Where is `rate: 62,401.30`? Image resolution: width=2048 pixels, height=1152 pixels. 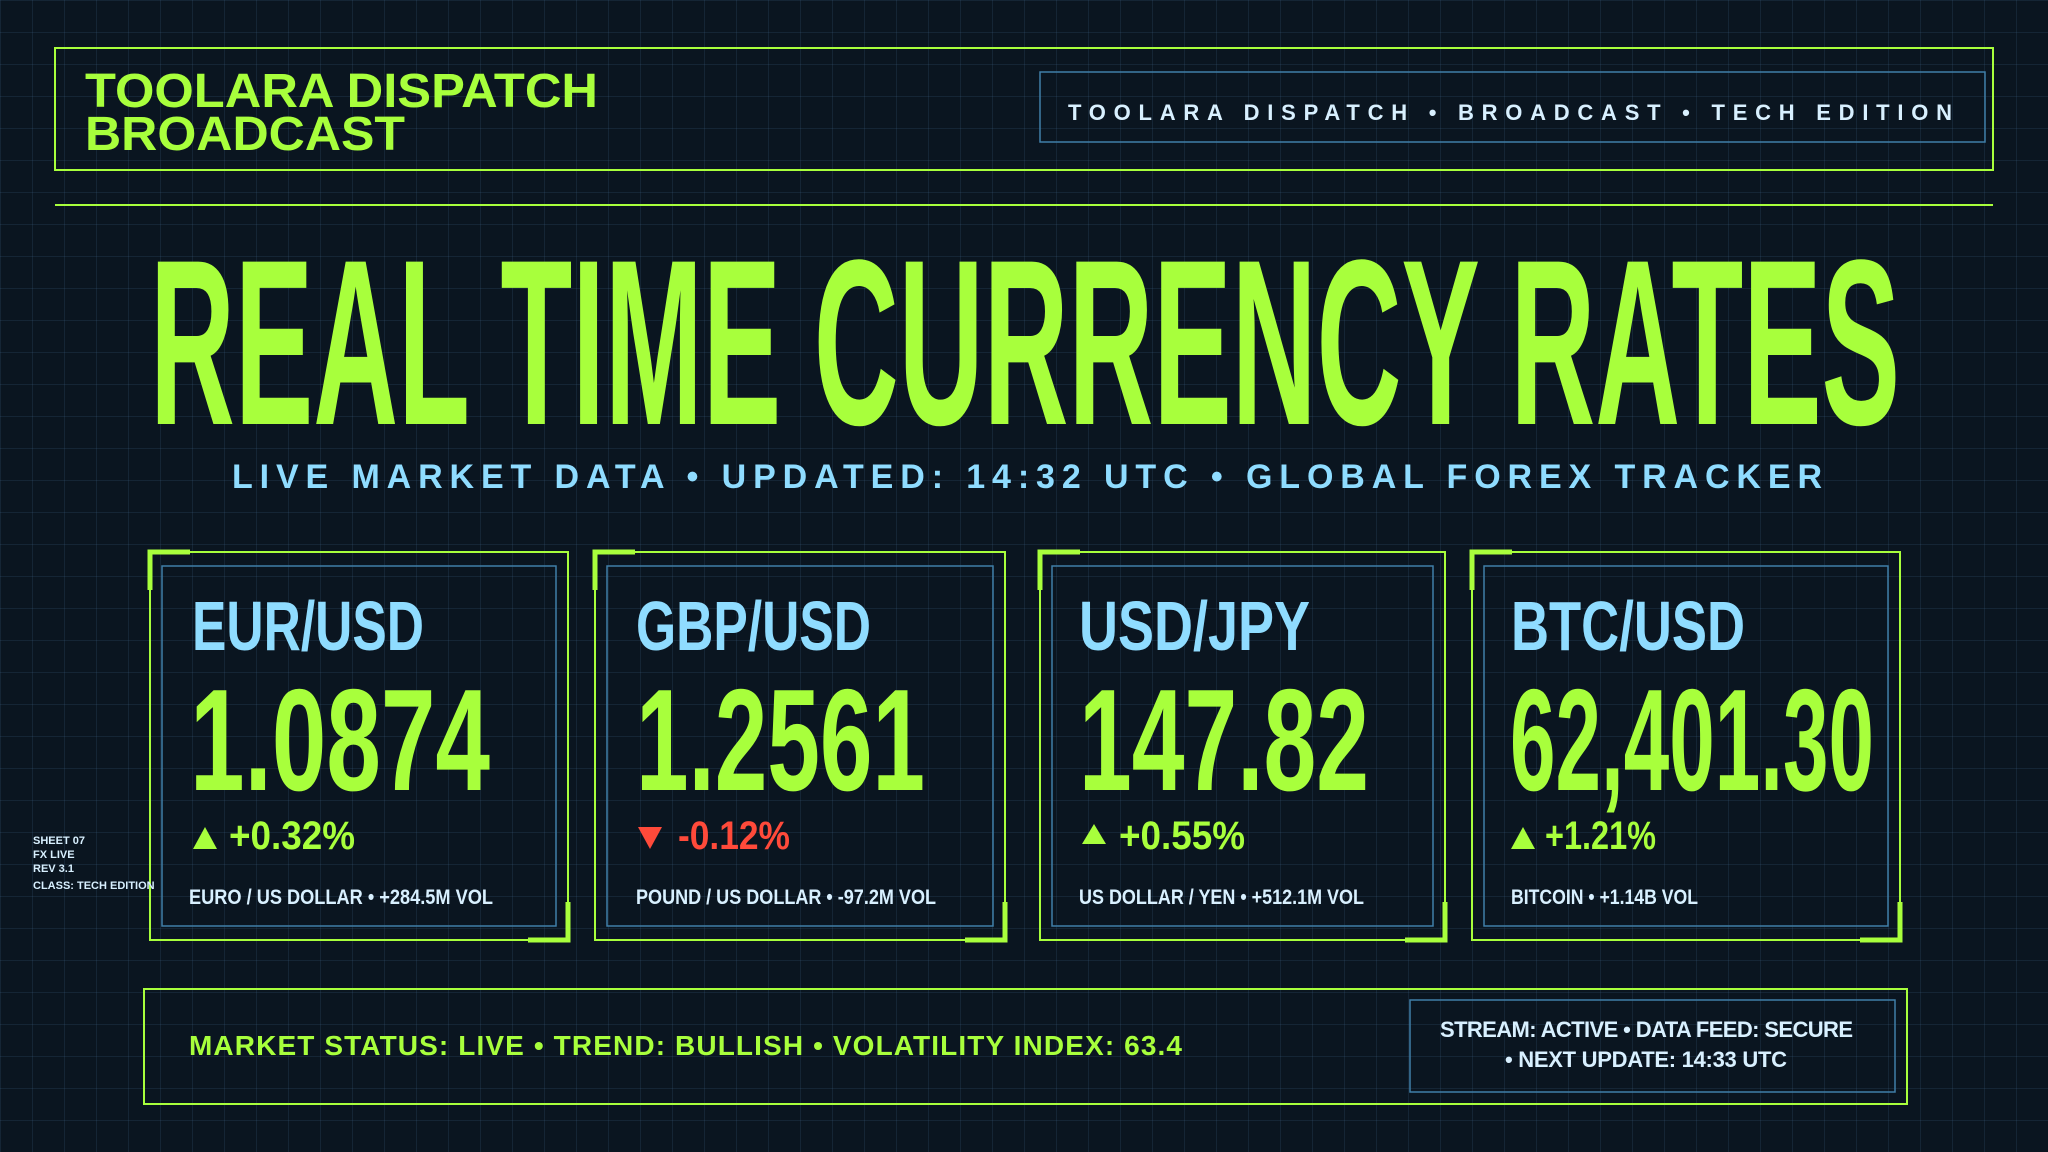
rate: 62,401.30 is located at coordinates (1692, 740).